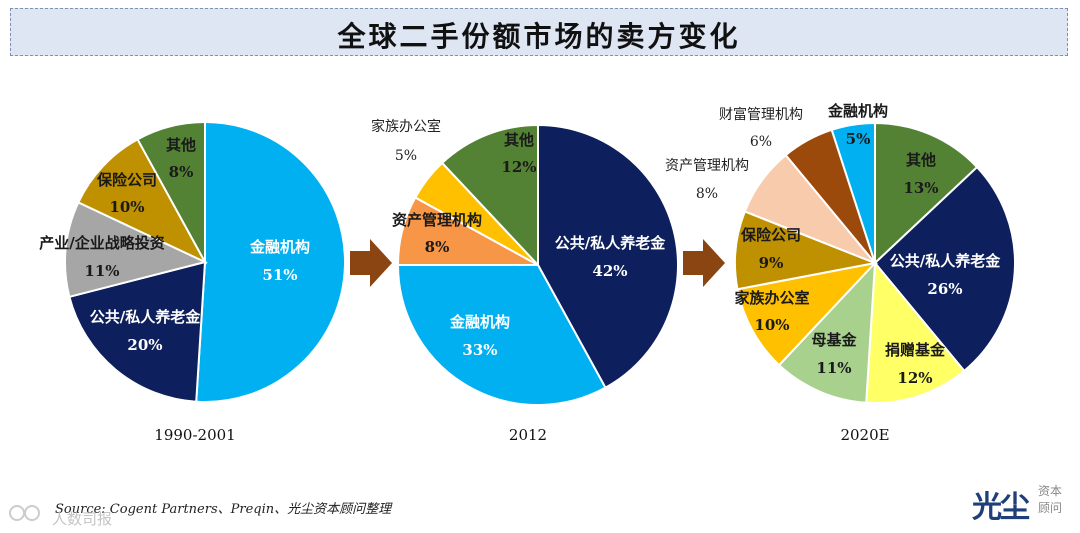 The image size is (1080, 533). Describe the element at coordinates (479, 322) in the screenshot. I see `slice-label-2-2: 金融机构` at that location.